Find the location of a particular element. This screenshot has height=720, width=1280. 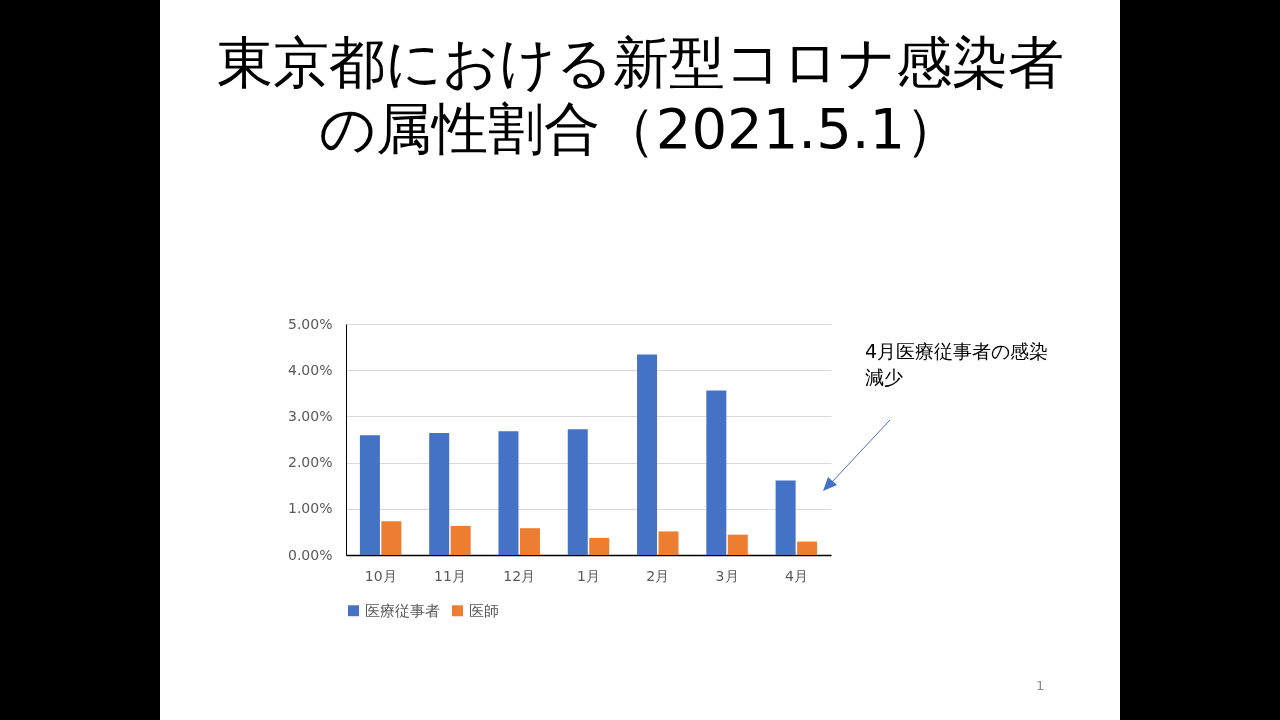

x-tick-label: 3月 is located at coordinates (727, 575).